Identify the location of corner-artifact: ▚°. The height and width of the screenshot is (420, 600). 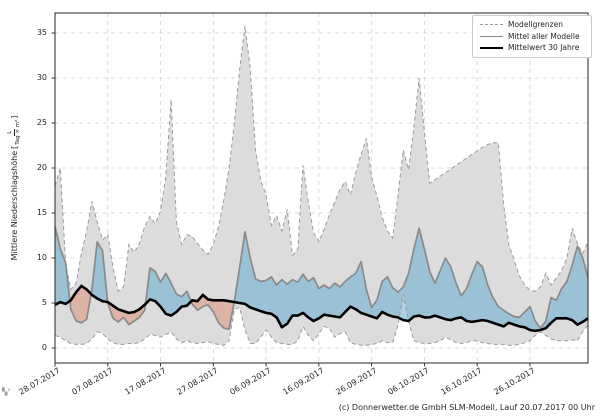
(6, 392).